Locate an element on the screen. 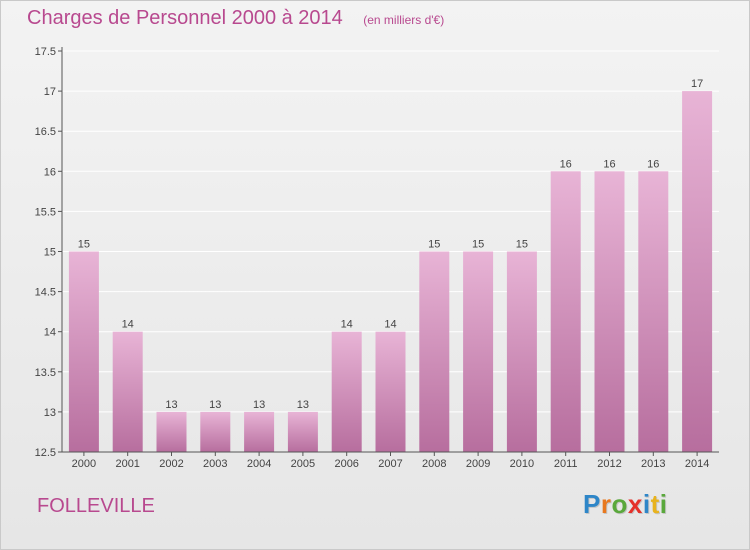 The height and width of the screenshot is (550, 750). y-tick-label: 13.5 is located at coordinates (45, 373).